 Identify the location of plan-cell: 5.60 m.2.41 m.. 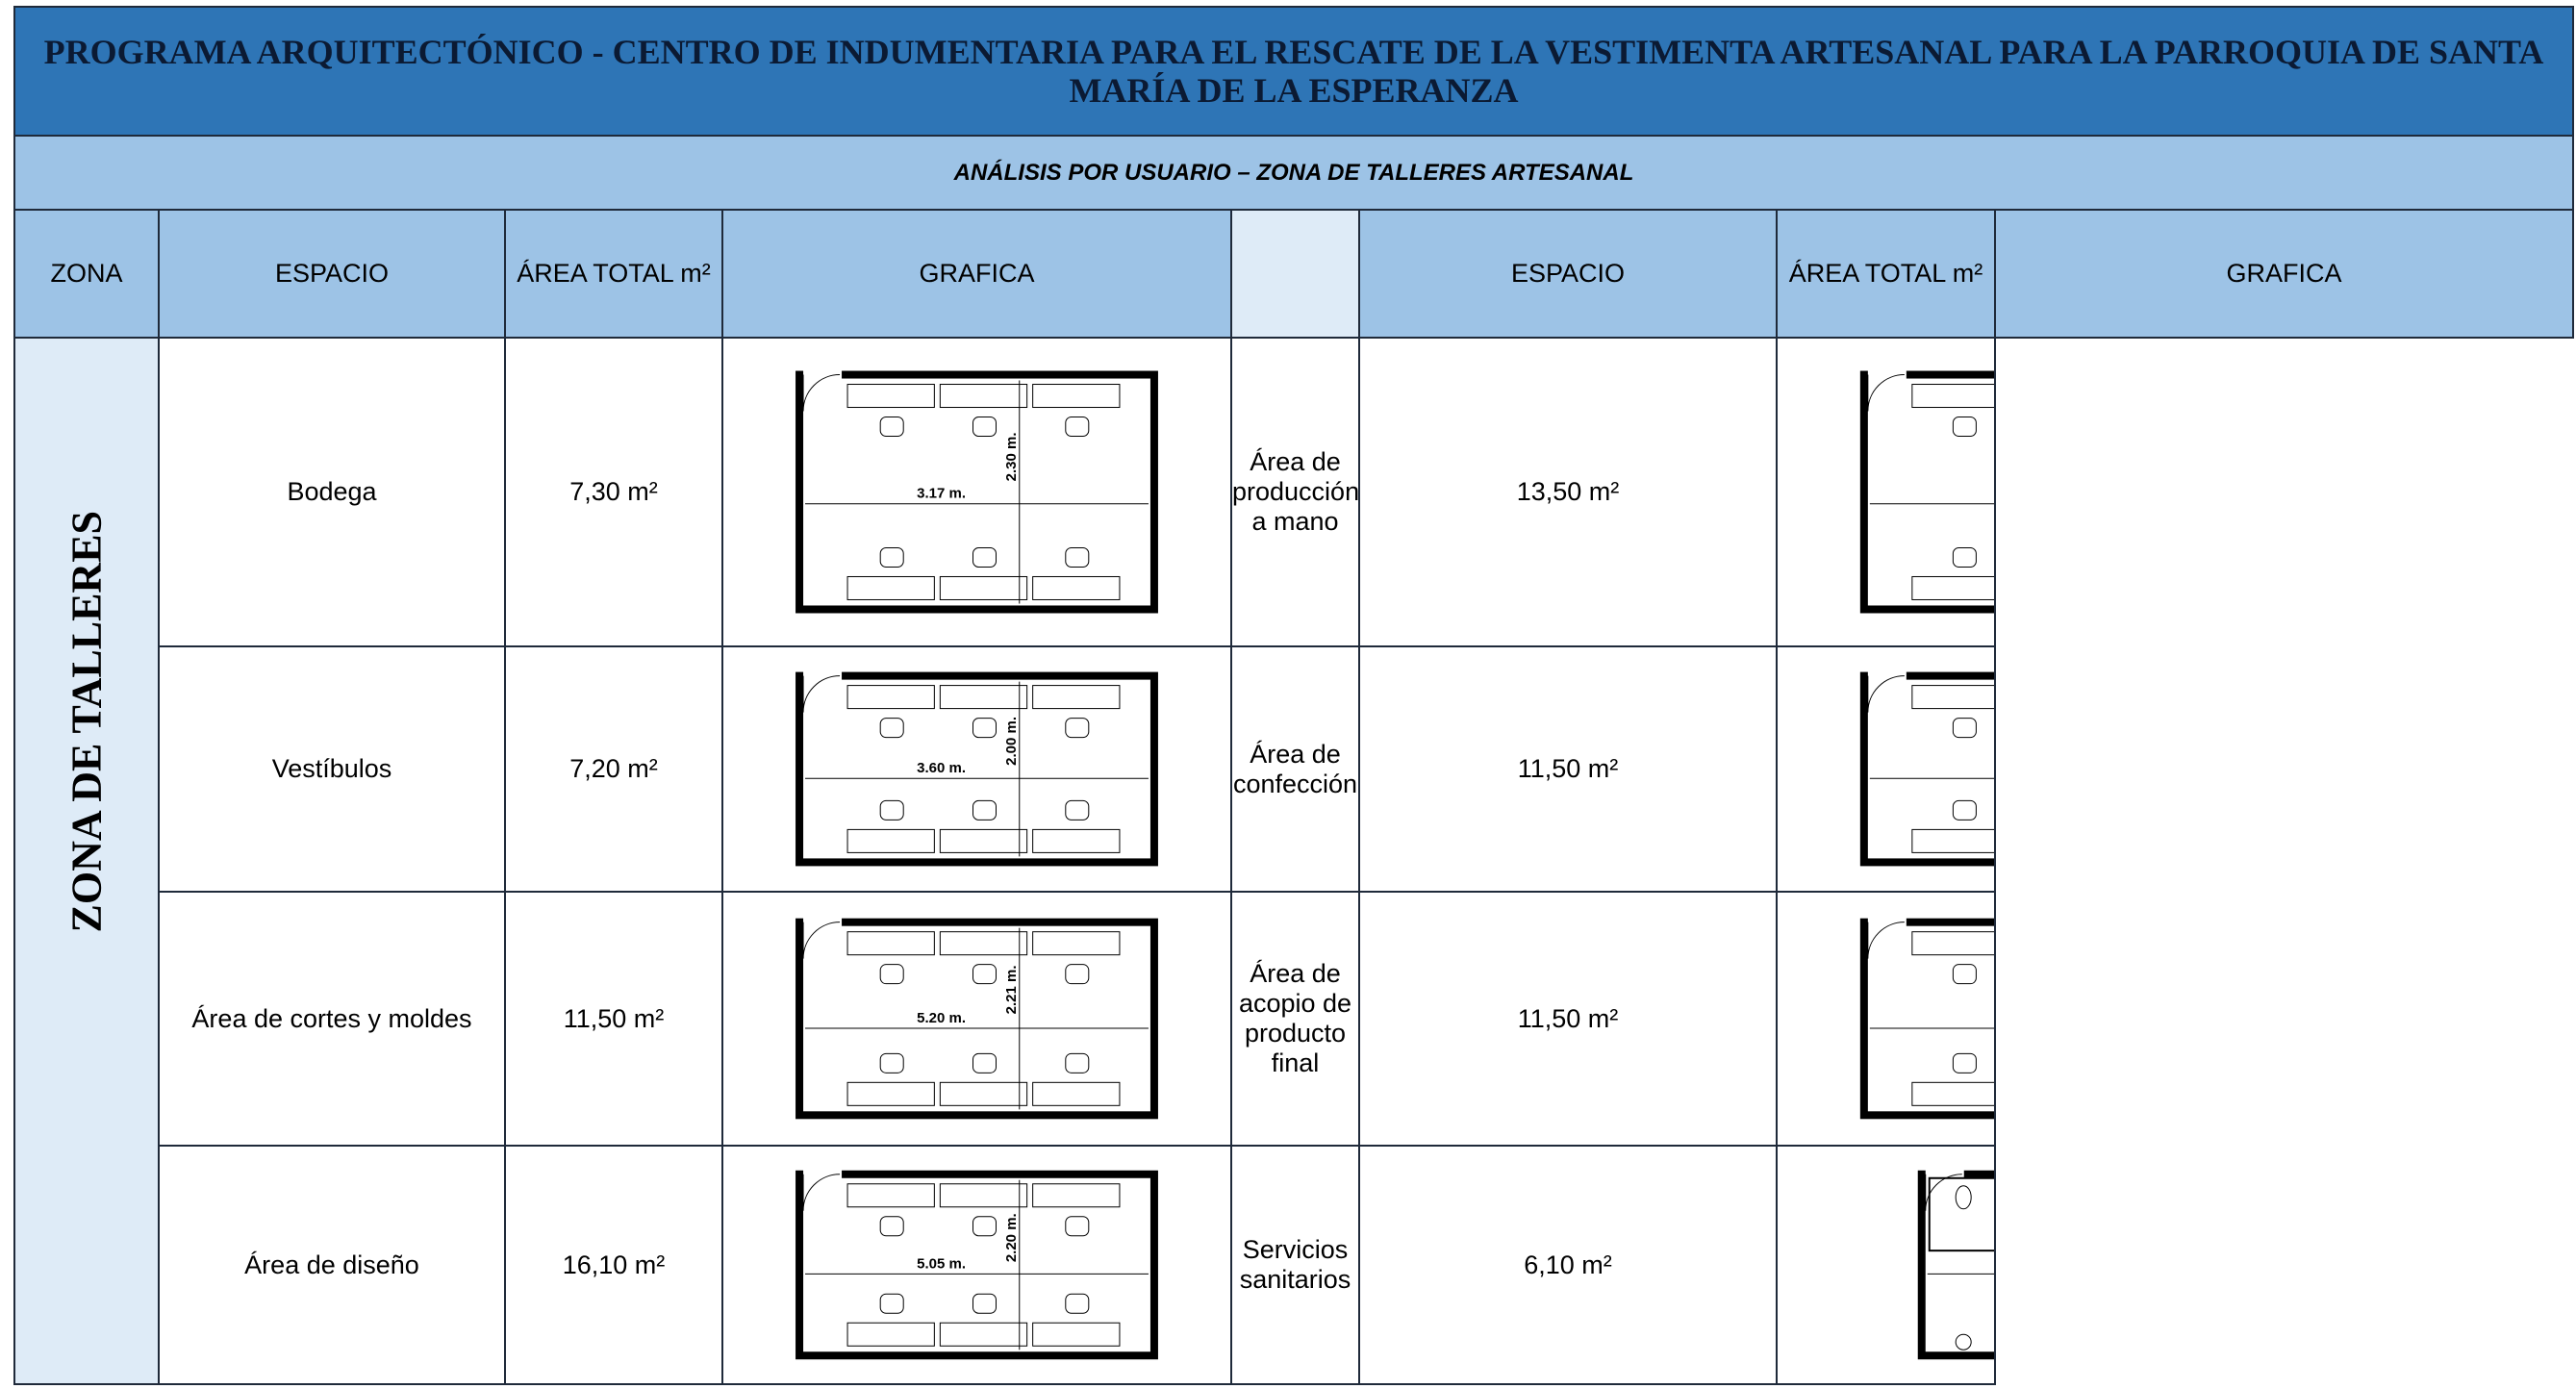
(1886, 492).